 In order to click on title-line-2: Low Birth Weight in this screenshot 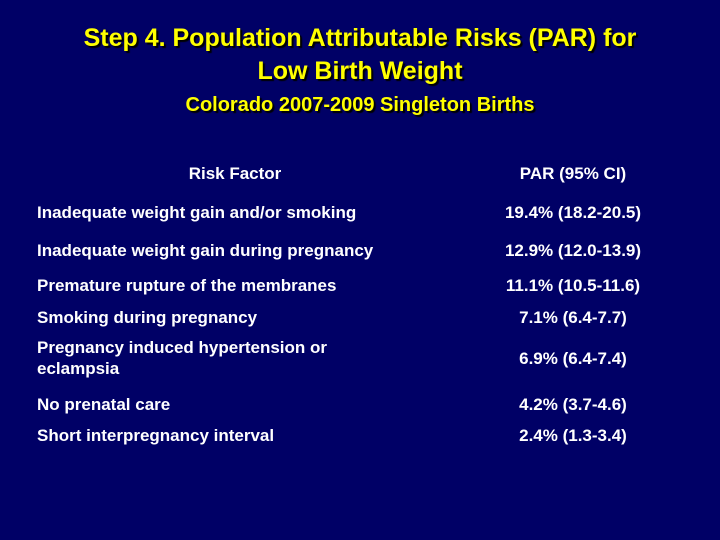, I will do `click(360, 71)`.